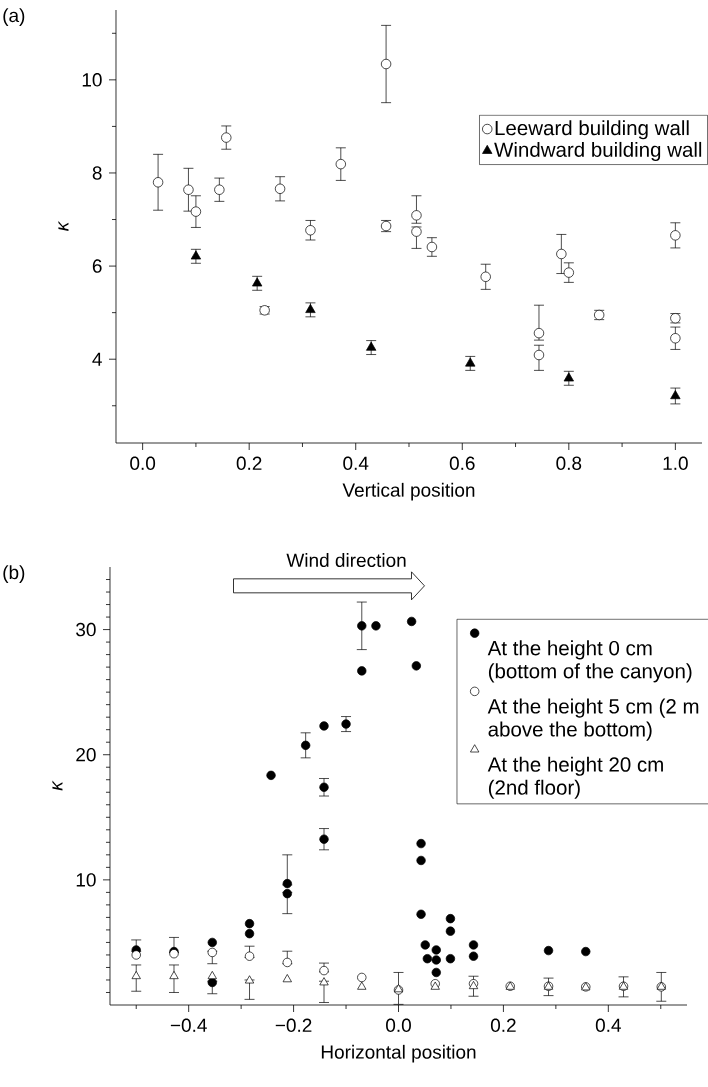  Describe the element at coordinates (589, 661) in the screenshot. I see `legend-label: At the height 0 cm (bottom of the canyon)` at that location.